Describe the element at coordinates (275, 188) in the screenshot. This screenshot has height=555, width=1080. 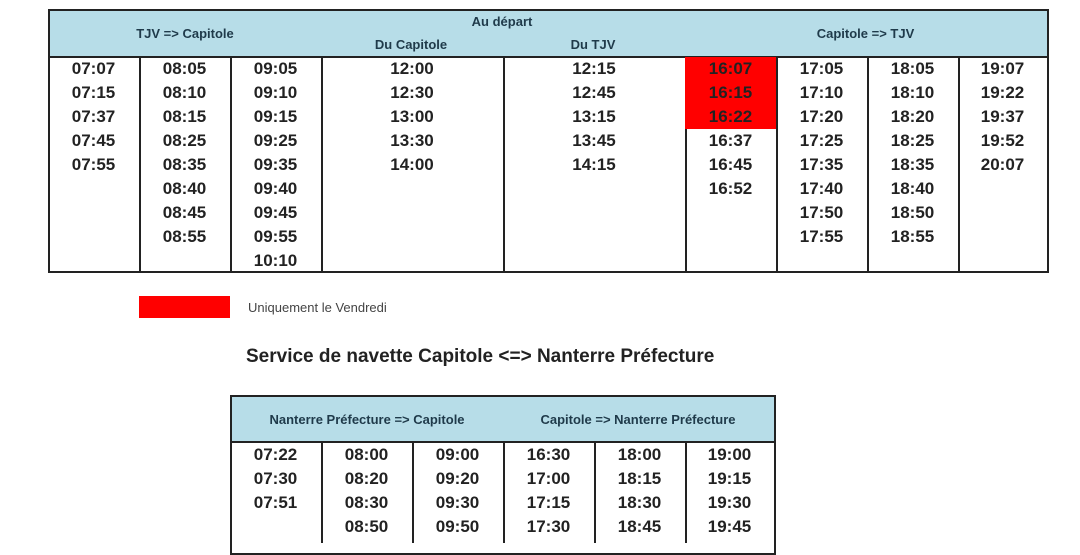
I see `departure-time: 09:40` at that location.